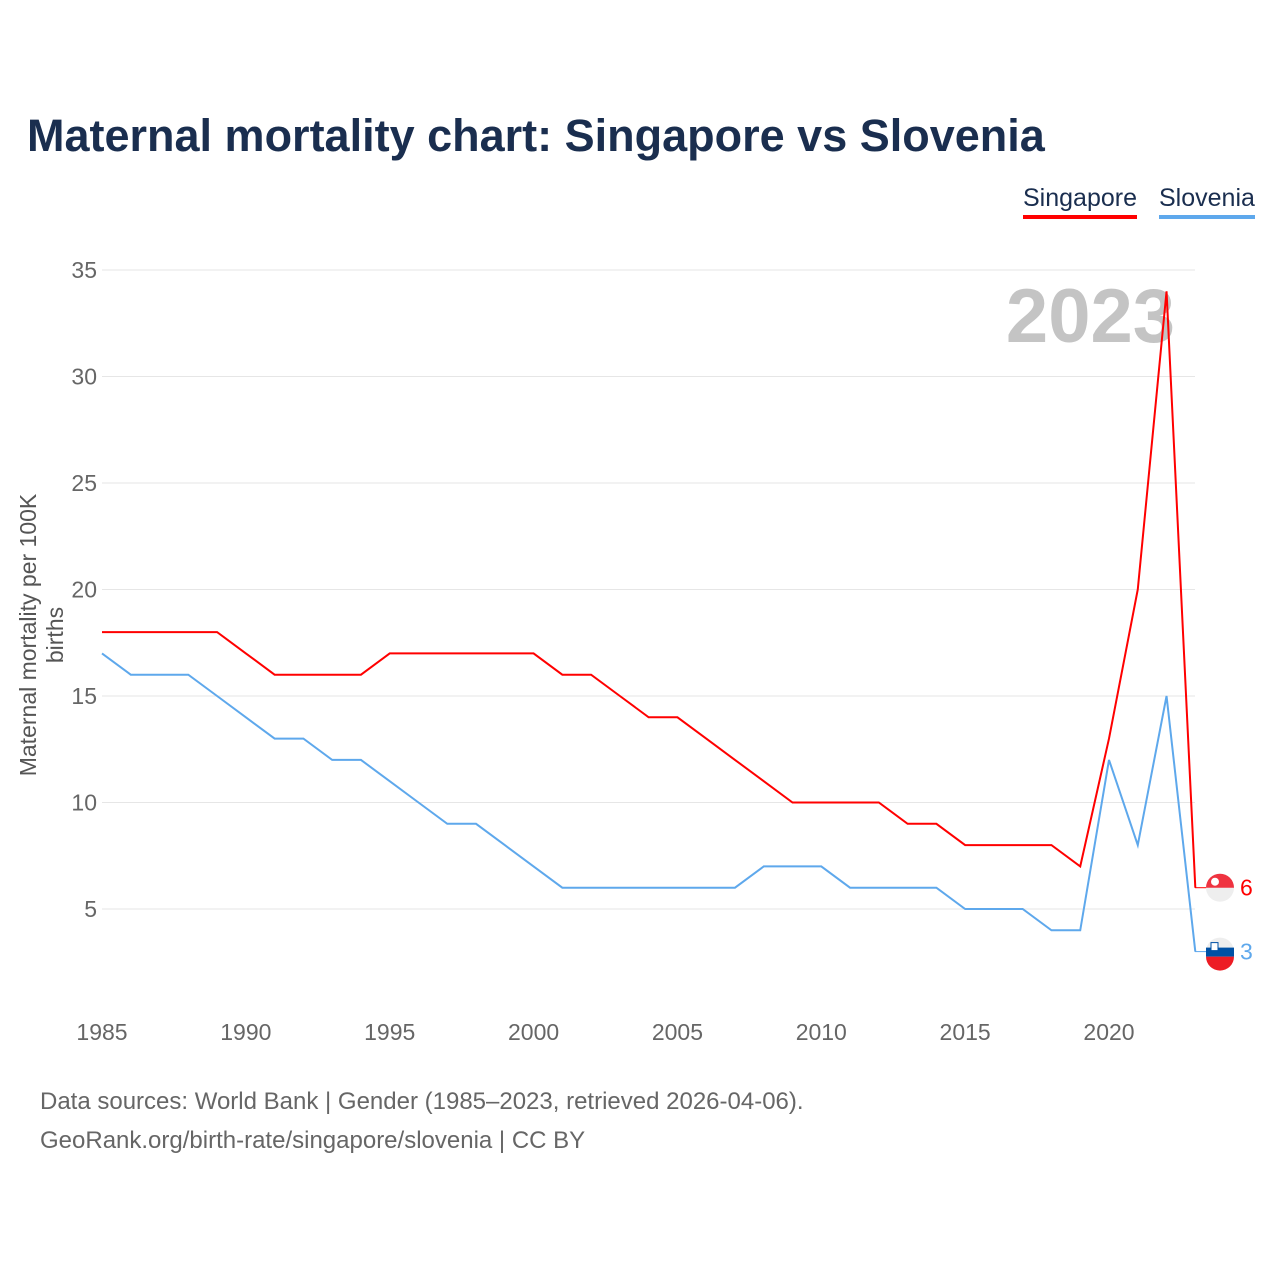 The width and height of the screenshot is (1280, 1280). I want to click on x-tick-label: 2020, so click(1108, 1032).